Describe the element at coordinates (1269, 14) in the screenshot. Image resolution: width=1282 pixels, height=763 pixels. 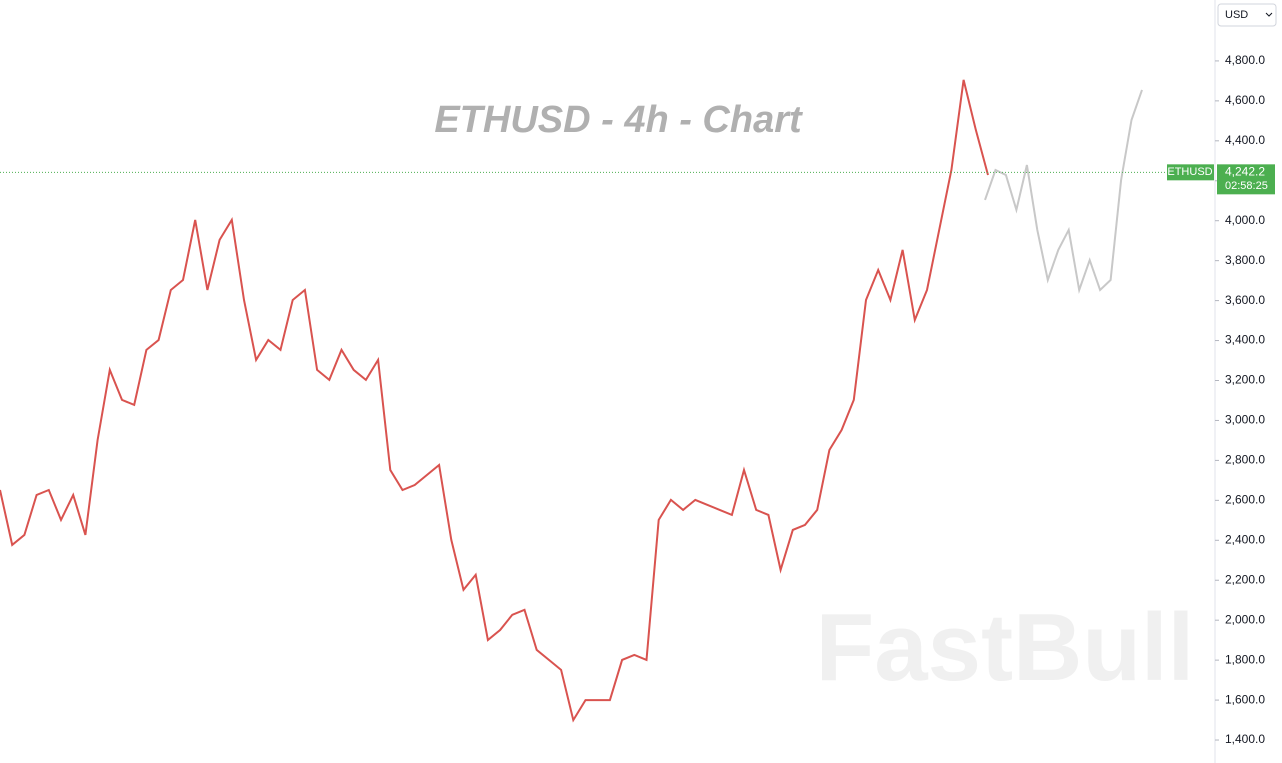
I see `dropdown-caret` at that location.